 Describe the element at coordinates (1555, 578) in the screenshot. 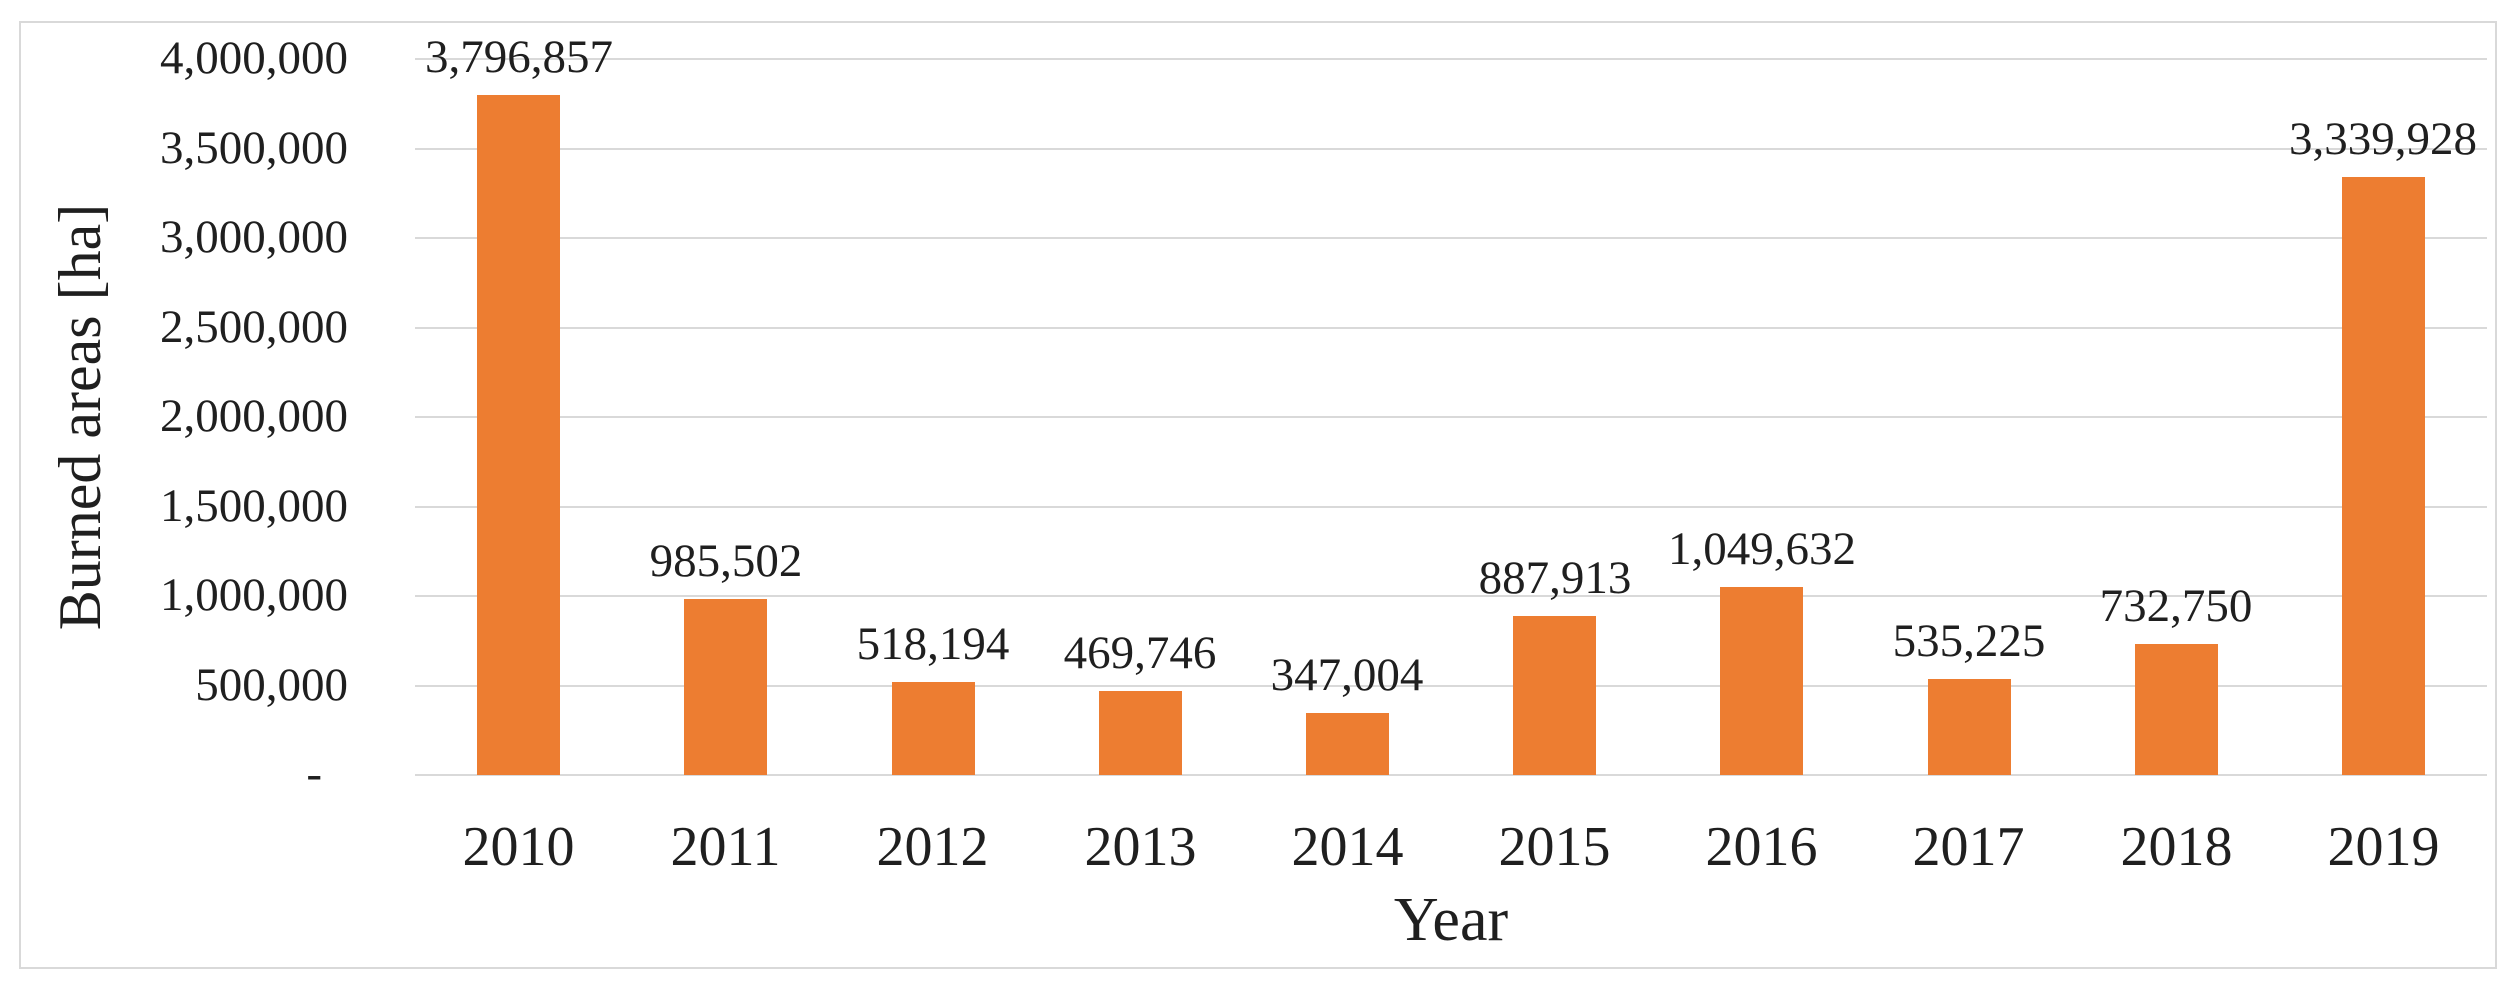

I see `bar-value-label: 887,913` at that location.